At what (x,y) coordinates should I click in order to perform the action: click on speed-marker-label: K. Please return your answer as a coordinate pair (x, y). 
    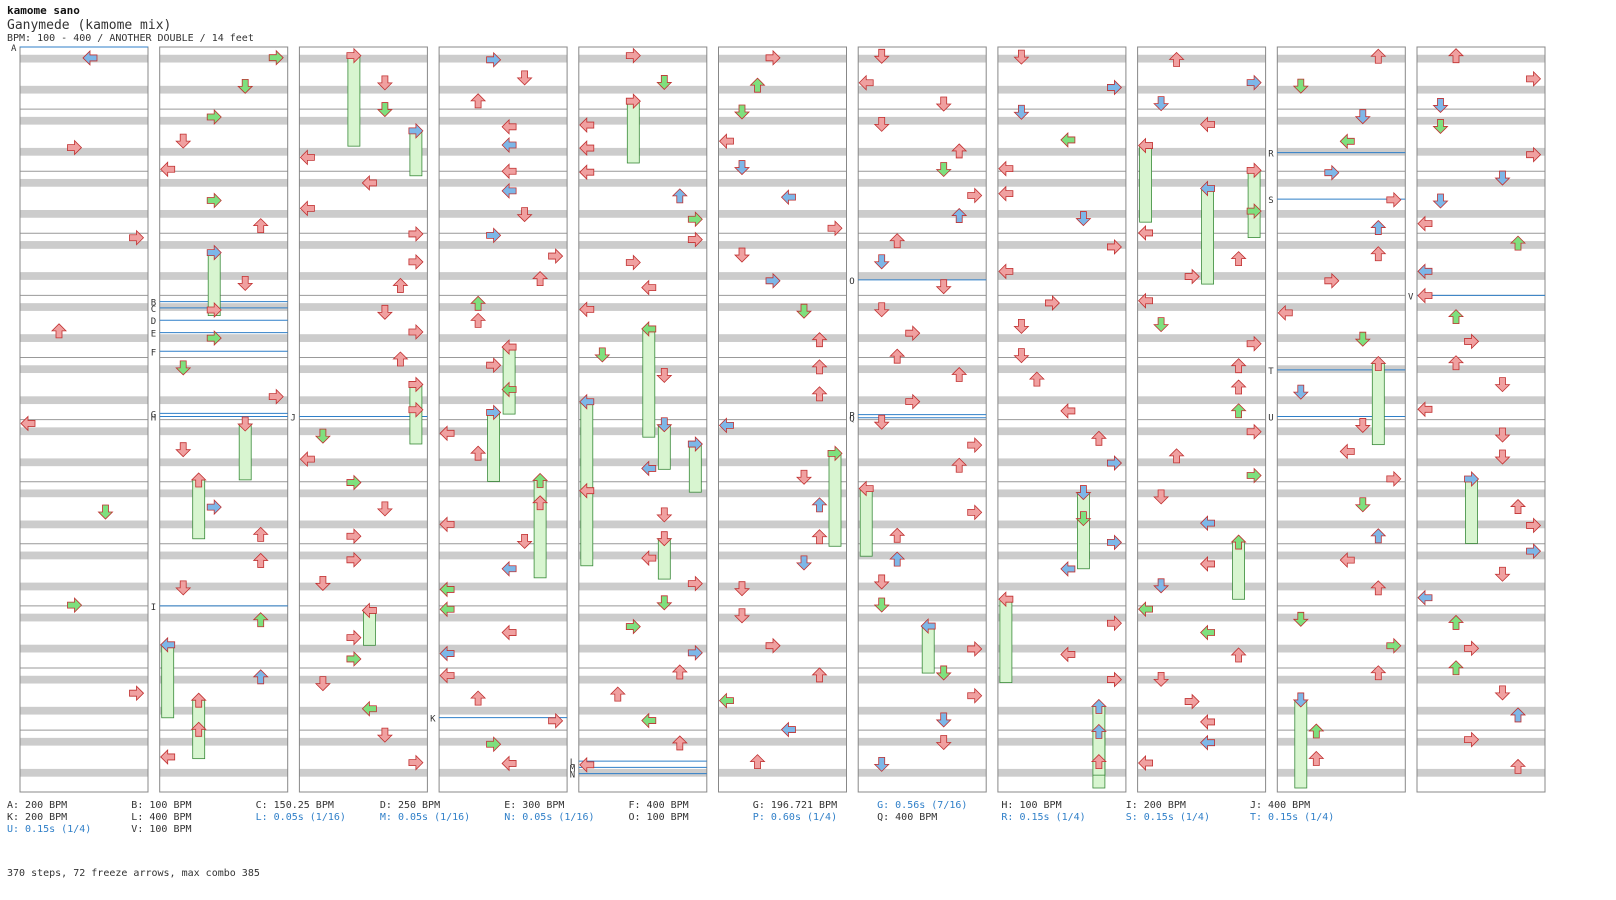
    Looking at the image, I should click on (433, 720).